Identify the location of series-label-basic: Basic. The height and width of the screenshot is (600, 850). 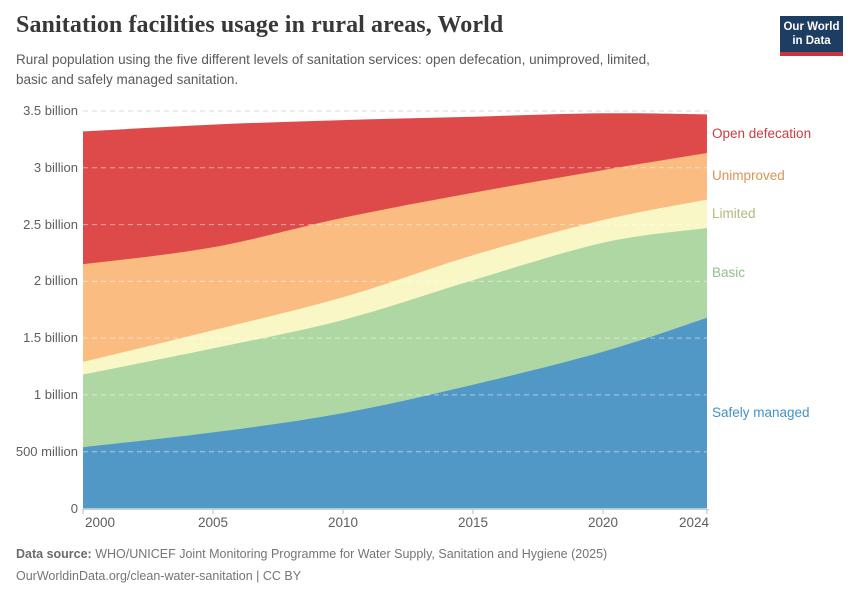
(729, 272).